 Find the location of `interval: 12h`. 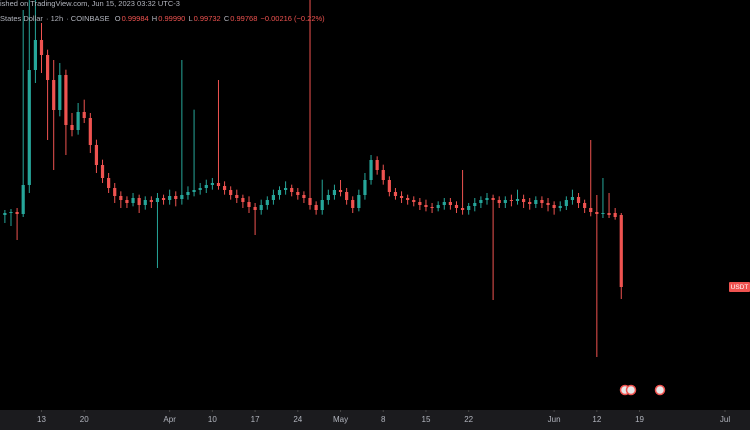

interval: 12h is located at coordinates (57, 18).